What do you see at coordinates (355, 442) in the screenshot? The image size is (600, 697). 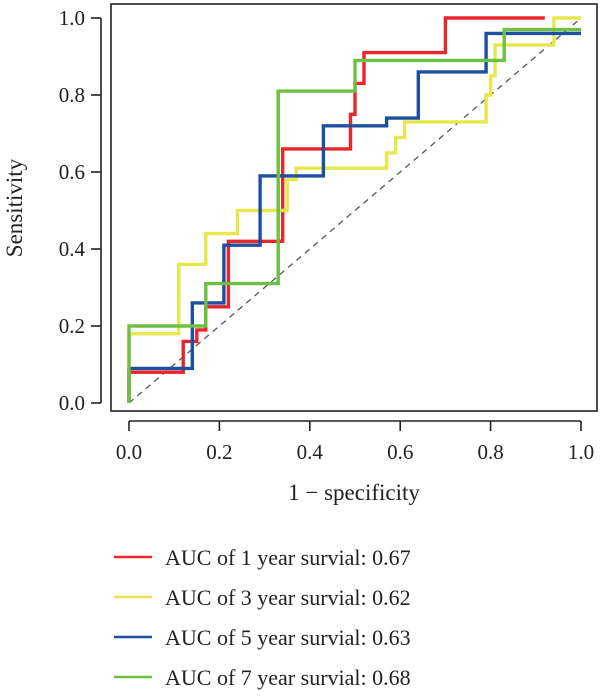 I see `x-axis: 0.0 0.2 0.4 0.6 0.8 1.0` at bounding box center [355, 442].